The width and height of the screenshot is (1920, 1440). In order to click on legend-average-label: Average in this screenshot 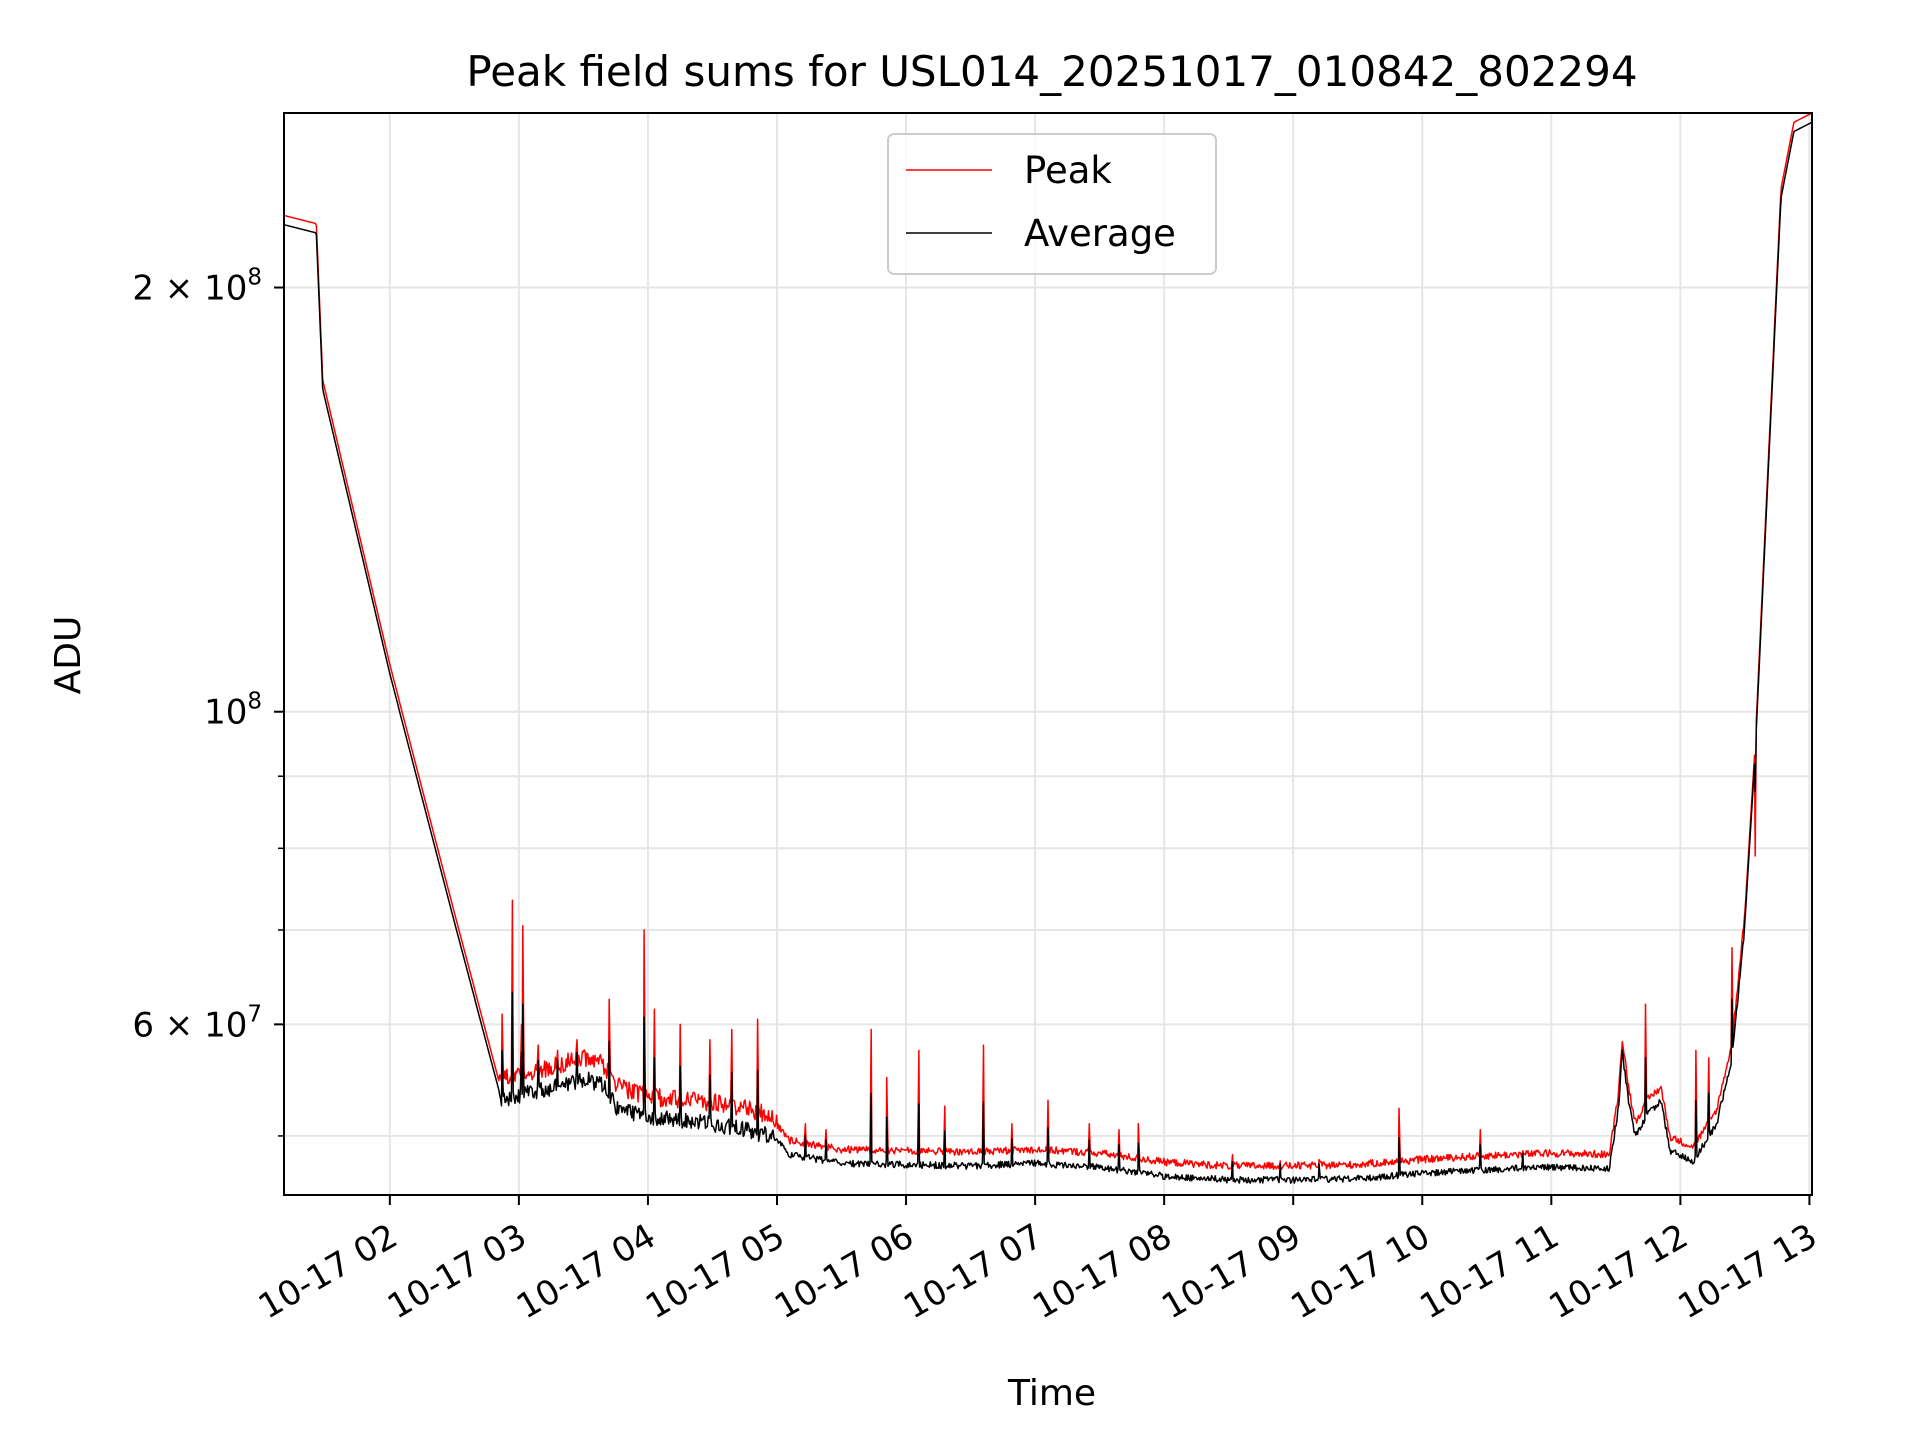, I will do `click(1100, 233)`.